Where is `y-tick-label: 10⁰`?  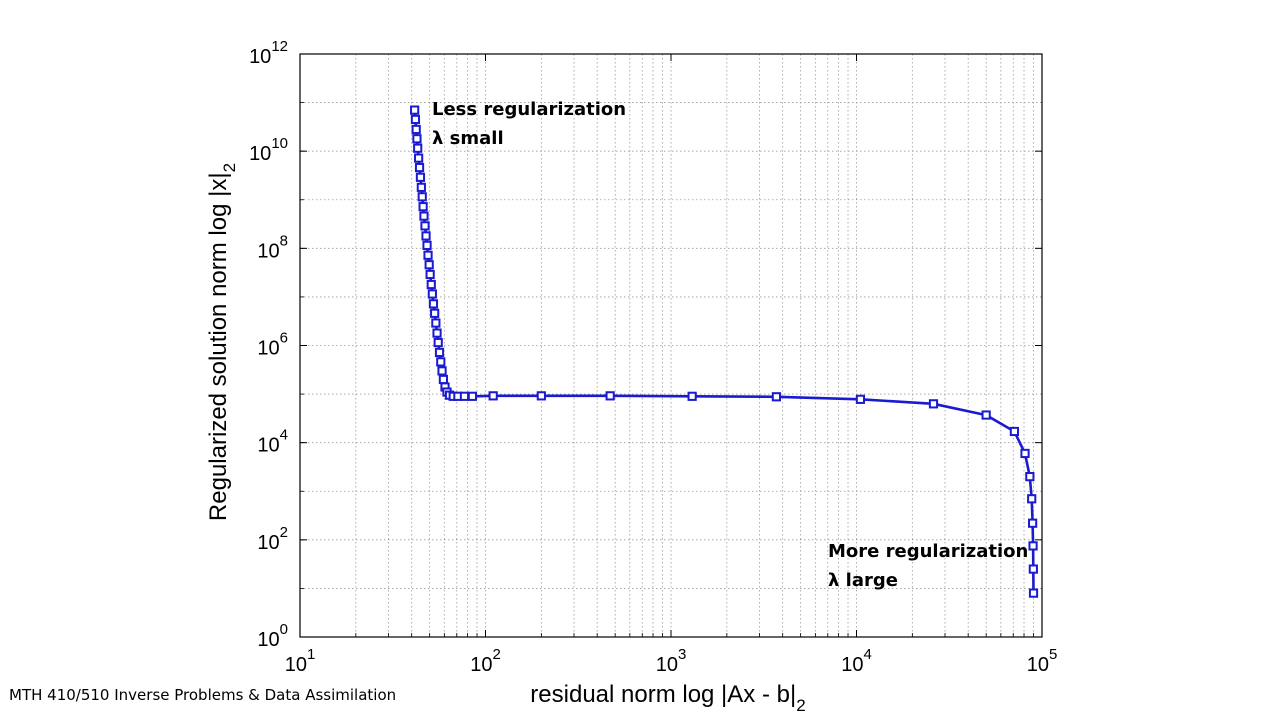 y-tick-label: 10⁰ is located at coordinates (272, 636).